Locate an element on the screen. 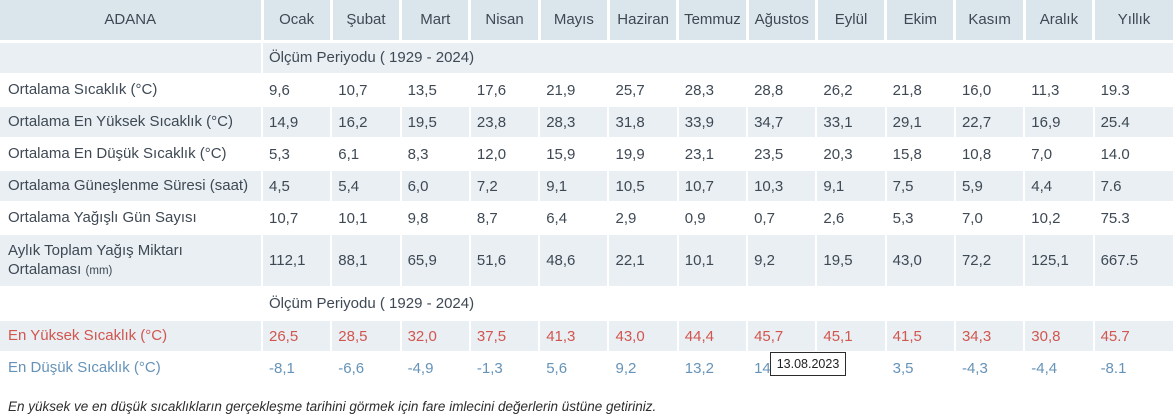 The image size is (1173, 417). value-cell: -1,3 is located at coordinates (504, 368).